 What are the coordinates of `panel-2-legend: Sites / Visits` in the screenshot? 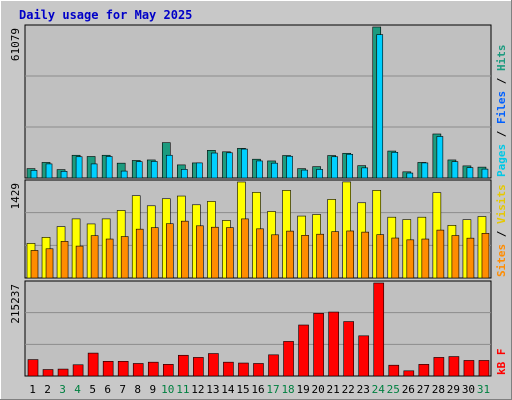 It's located at (501, 230).